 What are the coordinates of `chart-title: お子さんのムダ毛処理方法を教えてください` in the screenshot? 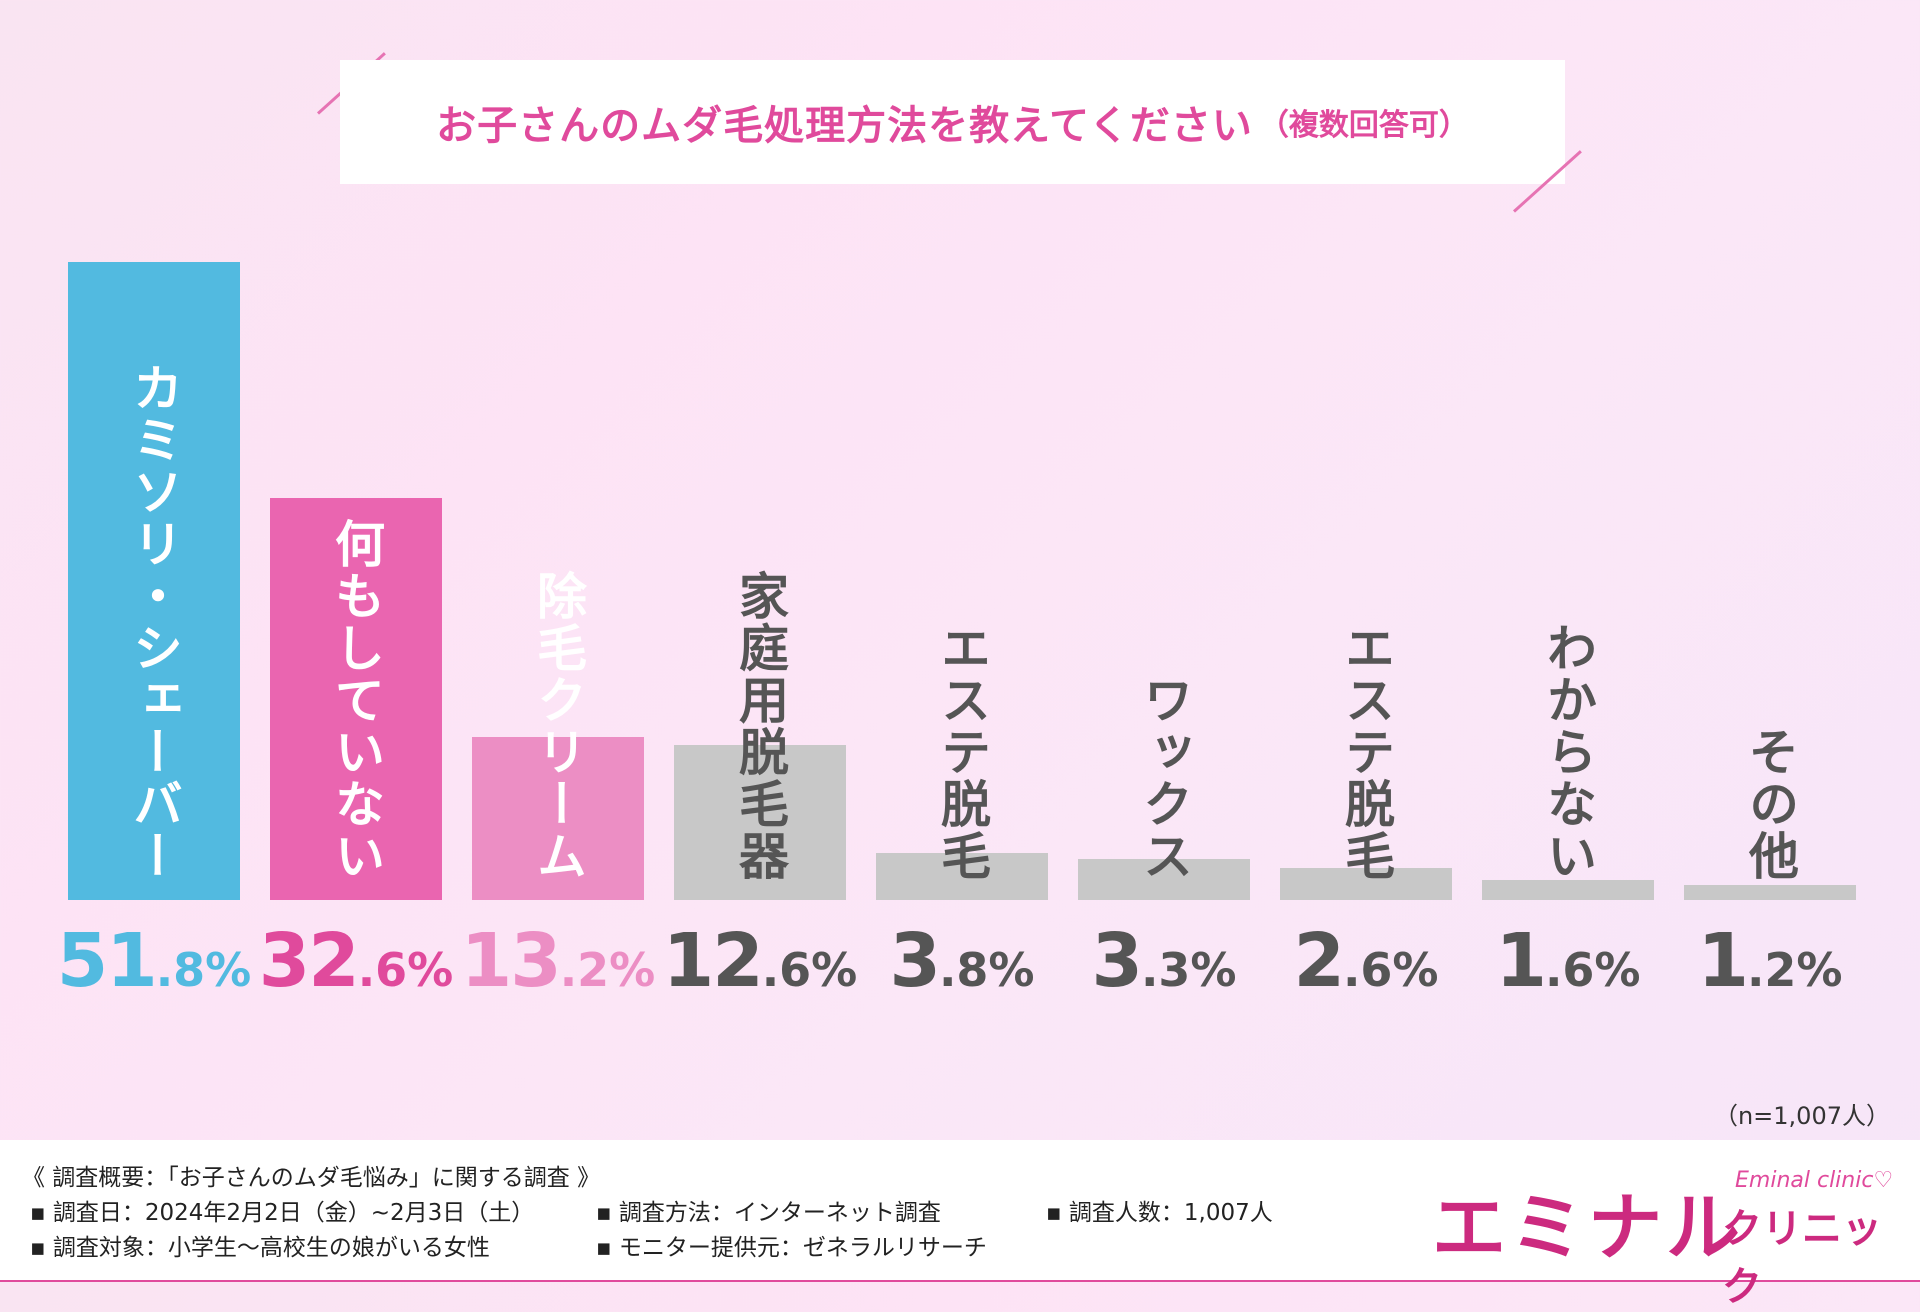 It's located at (844, 126).